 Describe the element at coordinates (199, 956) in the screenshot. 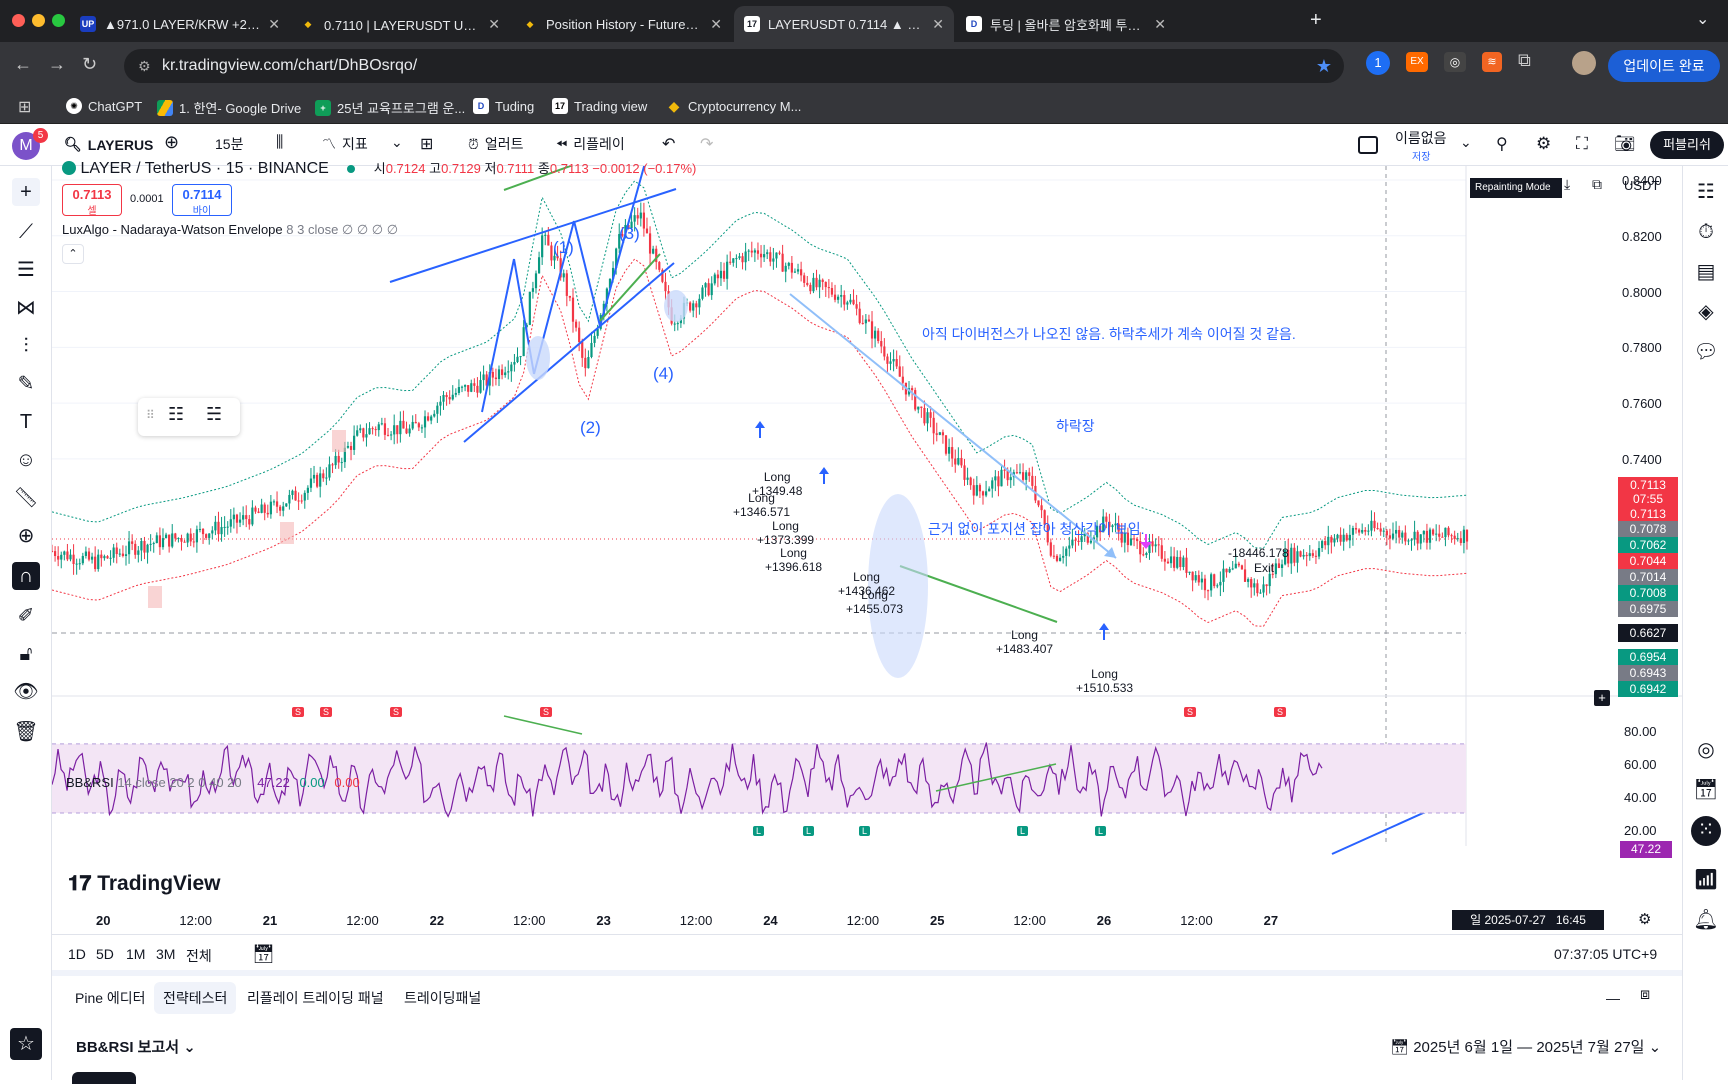

I see `range-button-4: 전체` at that location.